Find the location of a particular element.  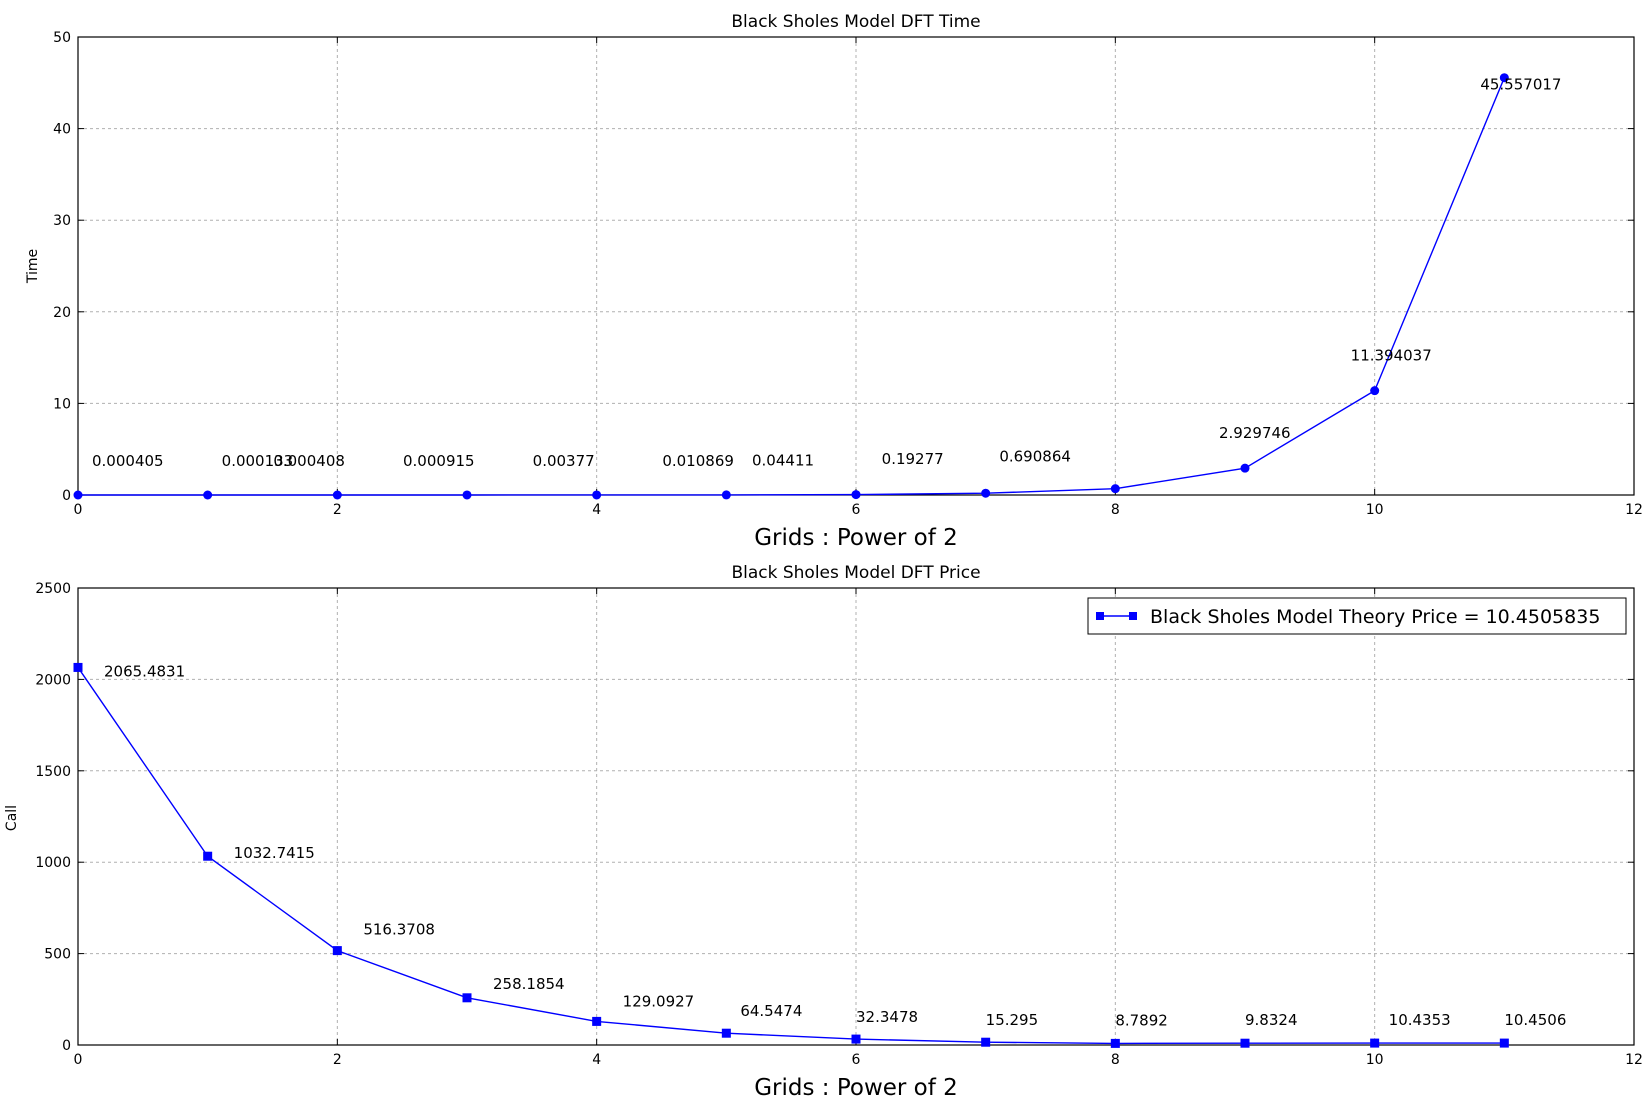

price-chart-y-tick-label: 1000 is located at coordinates (53, 863).